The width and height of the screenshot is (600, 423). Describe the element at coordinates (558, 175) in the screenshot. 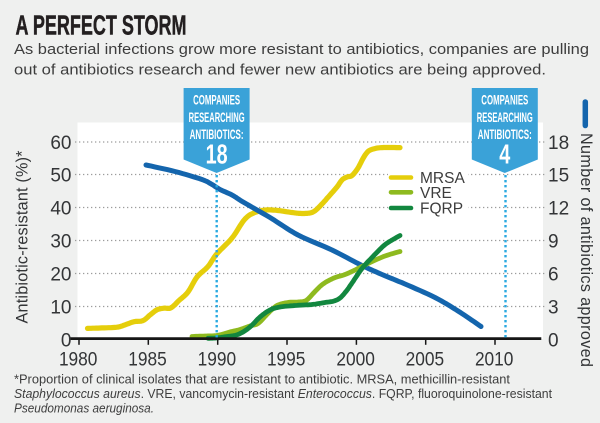

I see `svg-text: 15` at that location.